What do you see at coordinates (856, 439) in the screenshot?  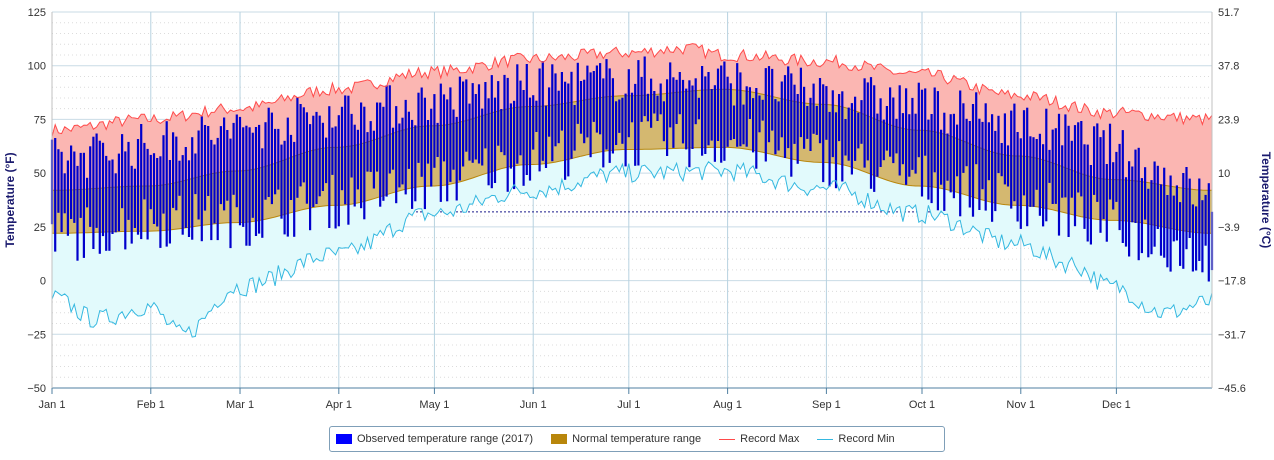 I see `legend-item-record-min: Record Min` at bounding box center [856, 439].